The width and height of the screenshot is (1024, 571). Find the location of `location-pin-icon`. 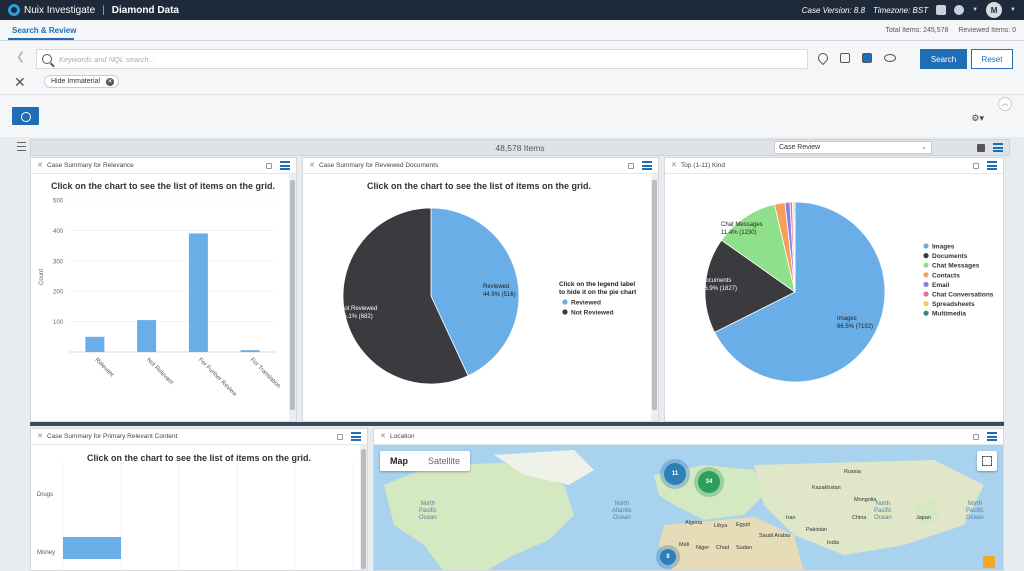

location-pin-icon is located at coordinates (823, 58).